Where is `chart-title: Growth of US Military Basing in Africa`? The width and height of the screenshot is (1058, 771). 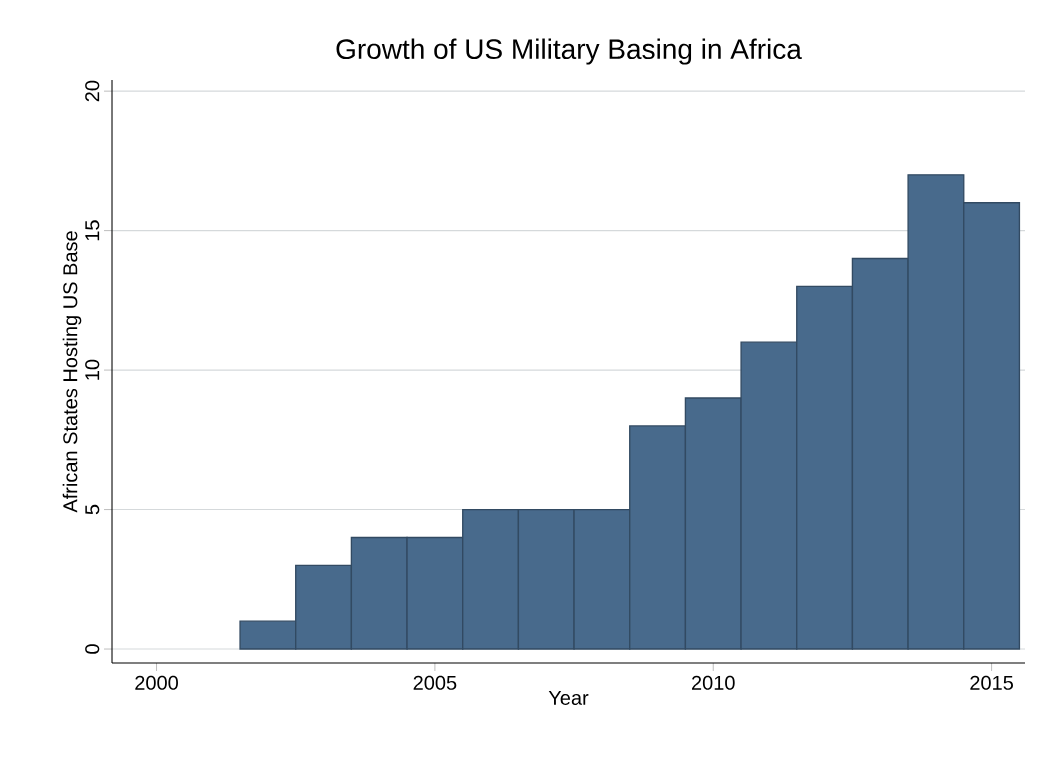
chart-title: Growth of US Military Basing in Africa is located at coordinates (569, 51).